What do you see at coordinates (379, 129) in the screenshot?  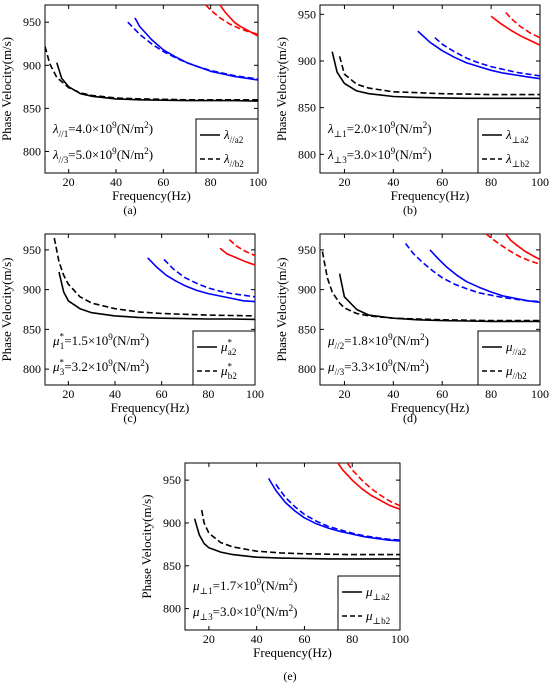 I see `parameter-annotation: λ⊥1​=2.0×109(N/m2)` at bounding box center [379, 129].